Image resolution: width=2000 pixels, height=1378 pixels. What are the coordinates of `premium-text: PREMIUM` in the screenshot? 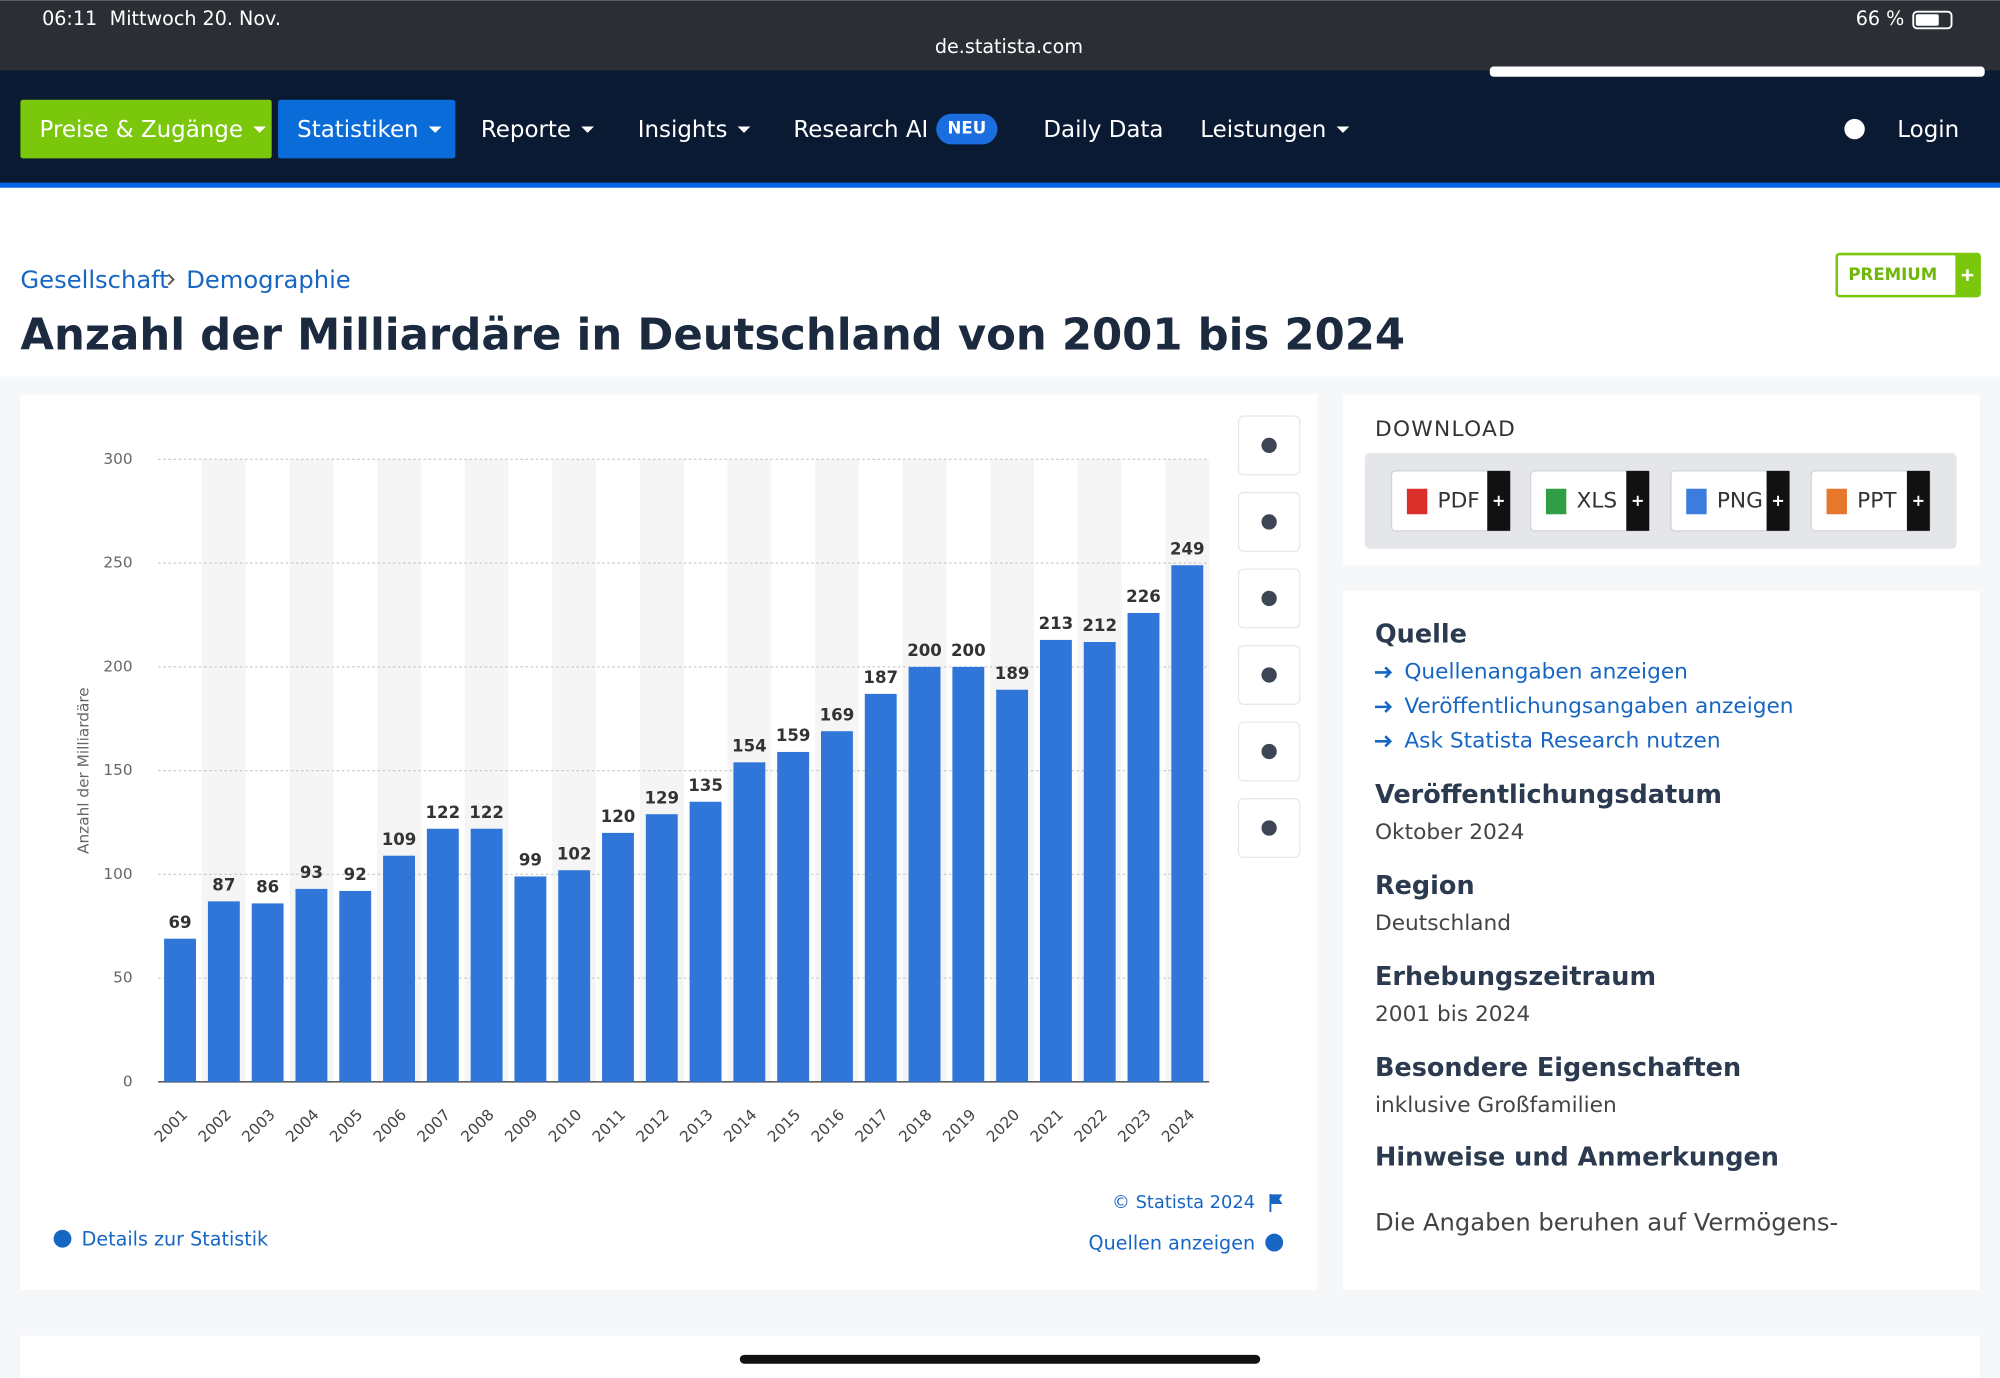 It's located at (1892, 274).